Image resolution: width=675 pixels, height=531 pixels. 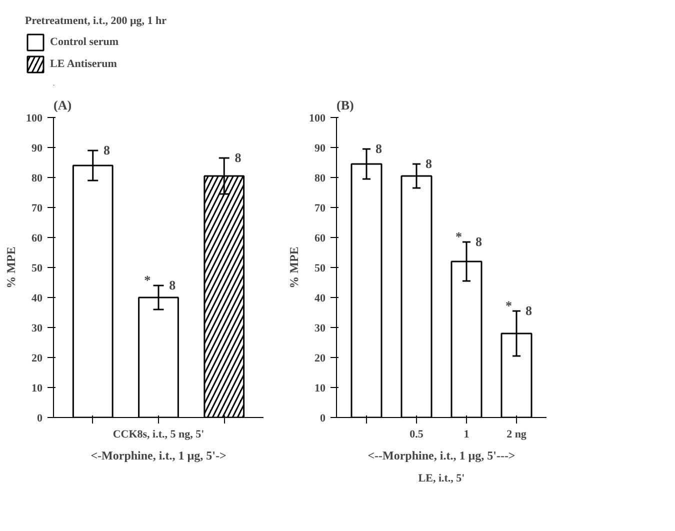 What do you see at coordinates (441, 478) in the screenshot?
I see `text: LE, i.t., 5'` at bounding box center [441, 478].